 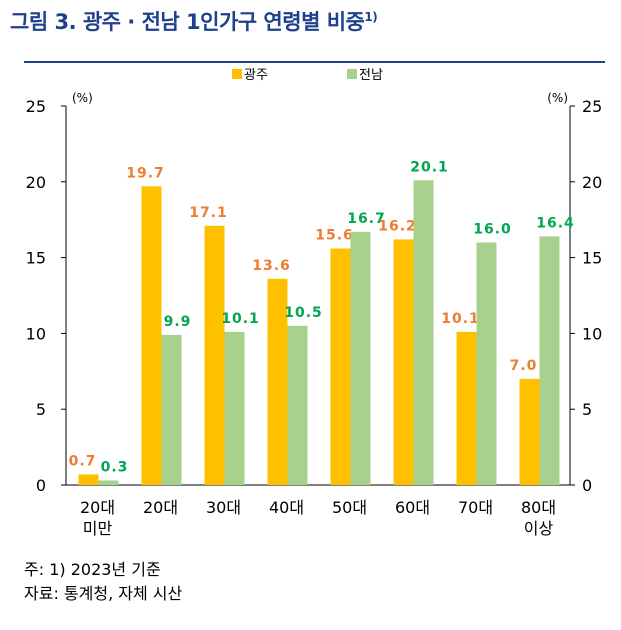 What do you see at coordinates (286, 507) in the screenshot?
I see `x-tick-label: 40대` at bounding box center [286, 507].